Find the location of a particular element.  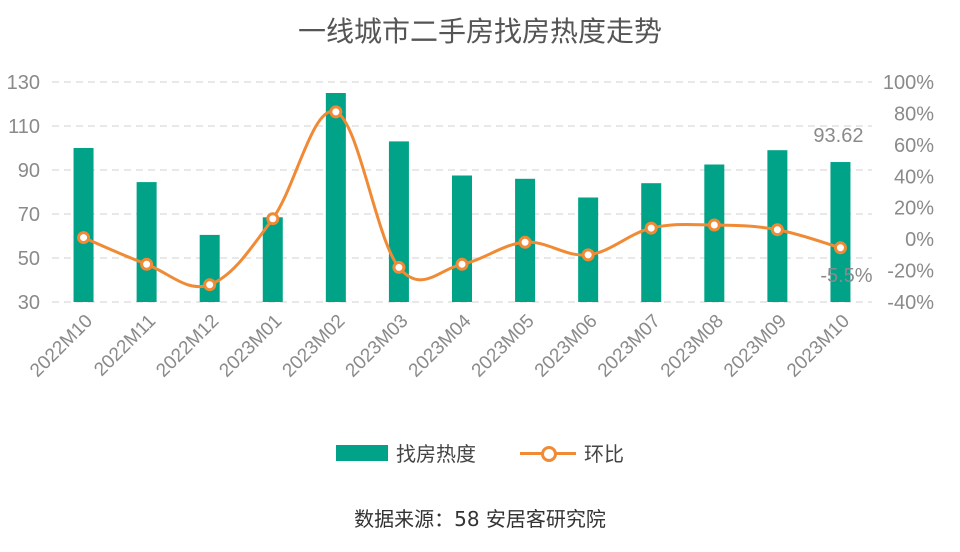

y-left-tick-label: 50 is located at coordinates (29, 259).